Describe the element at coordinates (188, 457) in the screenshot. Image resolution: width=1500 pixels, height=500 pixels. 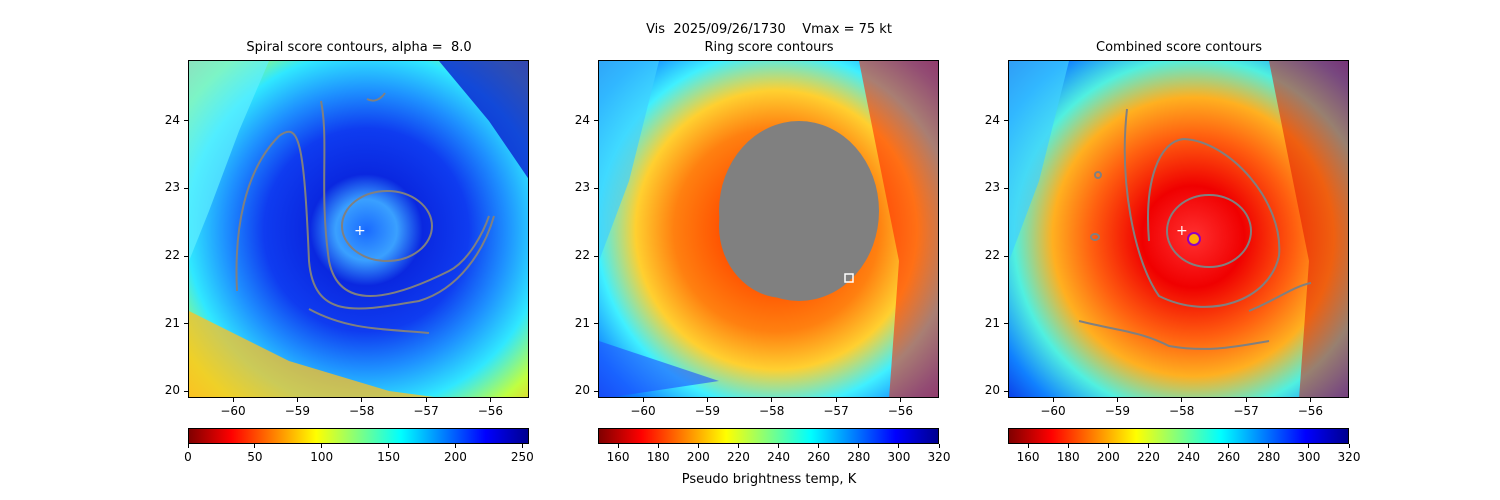
I see `colorbar-tick-label: 0` at that location.